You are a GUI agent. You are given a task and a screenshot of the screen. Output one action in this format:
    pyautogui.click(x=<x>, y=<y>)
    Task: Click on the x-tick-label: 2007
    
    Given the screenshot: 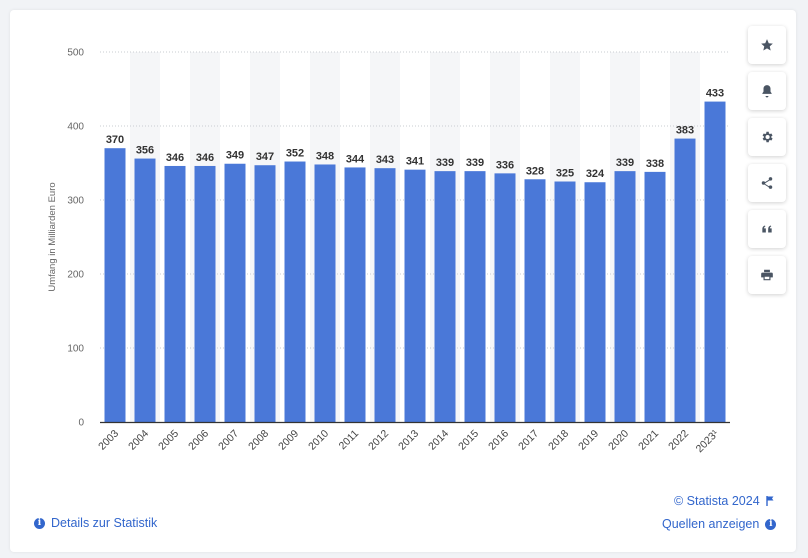 What is the action you would take?
    pyautogui.click(x=228, y=440)
    